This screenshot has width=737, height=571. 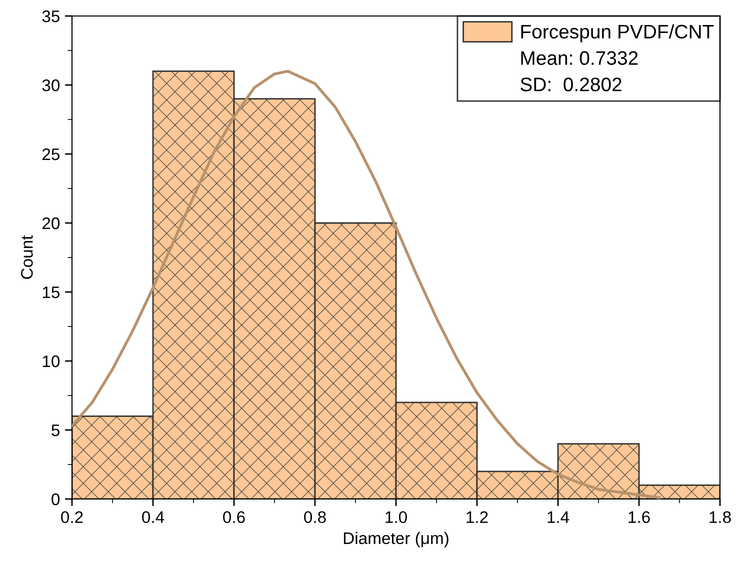 I want to click on y-tick-label: 35, so click(x=51, y=16).